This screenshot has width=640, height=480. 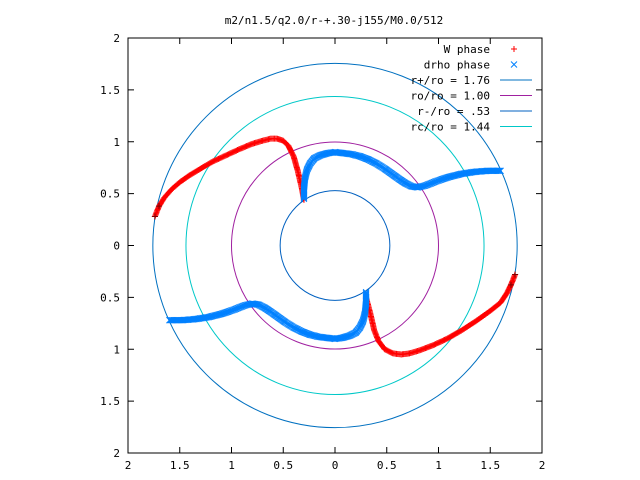 What do you see at coordinates (335, 465) in the screenshot?
I see `x-tick-label: 0` at bounding box center [335, 465].